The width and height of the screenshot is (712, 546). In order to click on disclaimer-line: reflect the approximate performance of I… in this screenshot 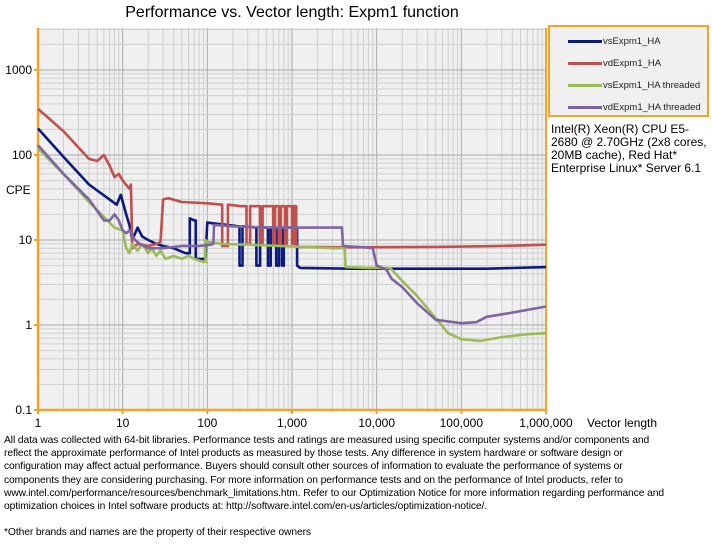, I will do `click(313, 454)`.